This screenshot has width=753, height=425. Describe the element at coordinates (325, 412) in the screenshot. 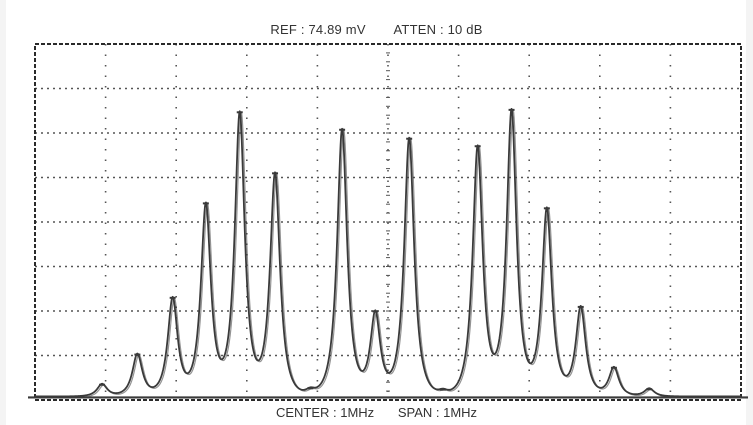

I see `center-frequency-label: CENTER : 1MHz` at that location.